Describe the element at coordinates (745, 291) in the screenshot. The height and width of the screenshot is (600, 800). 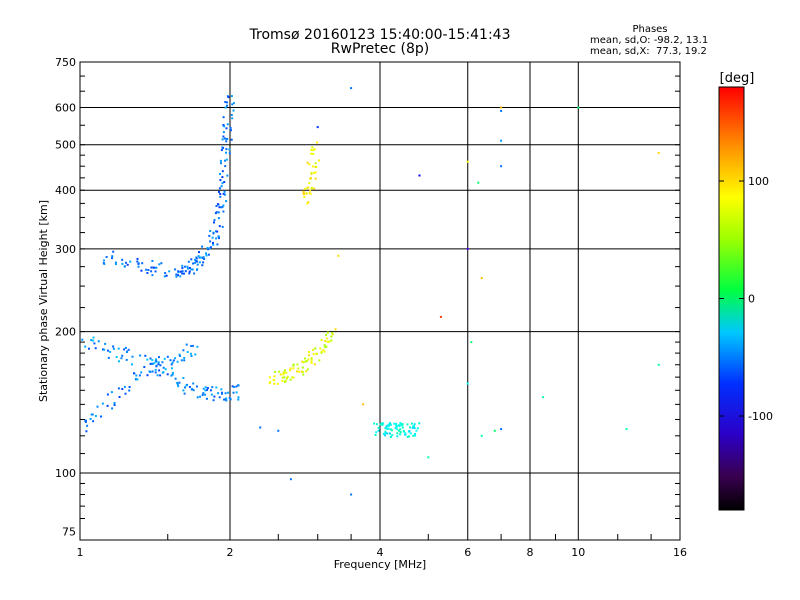
I see `colorbar: [deg] 100 0 -100` at that location.